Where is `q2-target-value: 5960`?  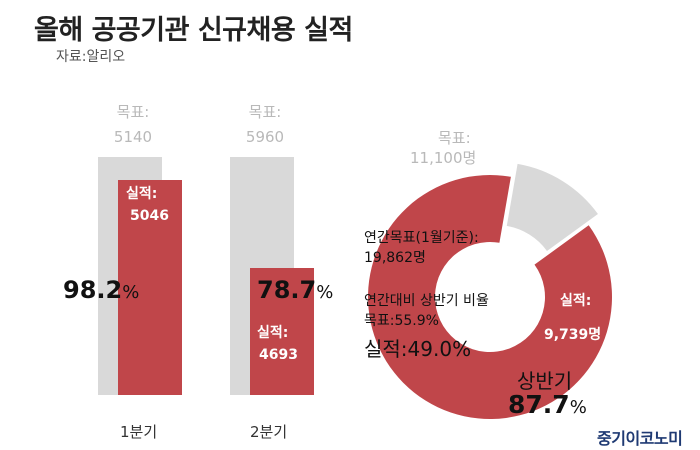 q2-target-value: 5960 is located at coordinates (265, 137).